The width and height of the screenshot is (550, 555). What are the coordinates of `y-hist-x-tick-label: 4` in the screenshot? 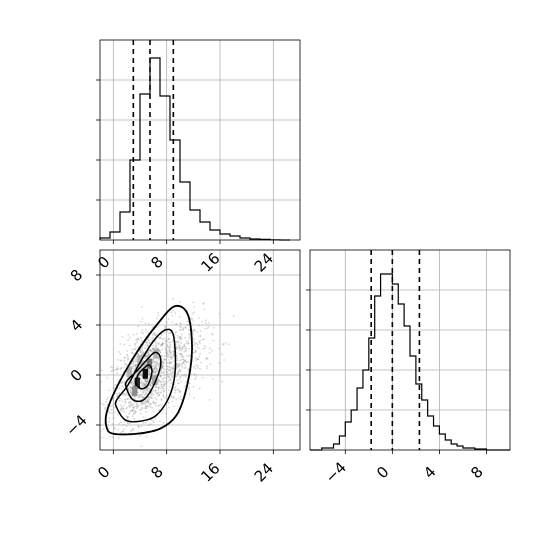 It's located at (429, 472).